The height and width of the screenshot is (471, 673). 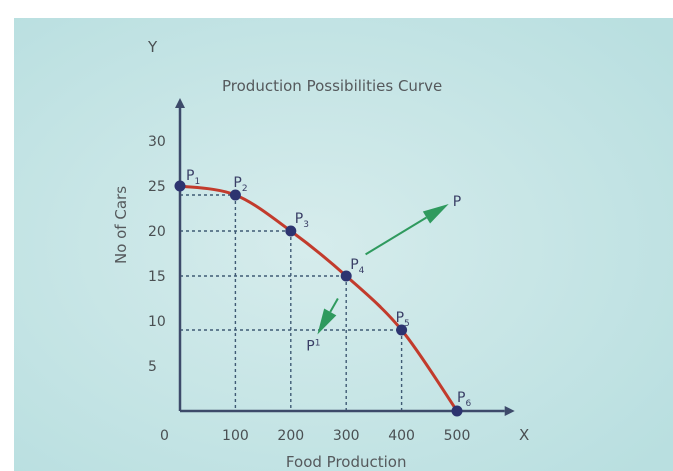 I want to click on x-tick-400: 400, so click(x=401, y=436).